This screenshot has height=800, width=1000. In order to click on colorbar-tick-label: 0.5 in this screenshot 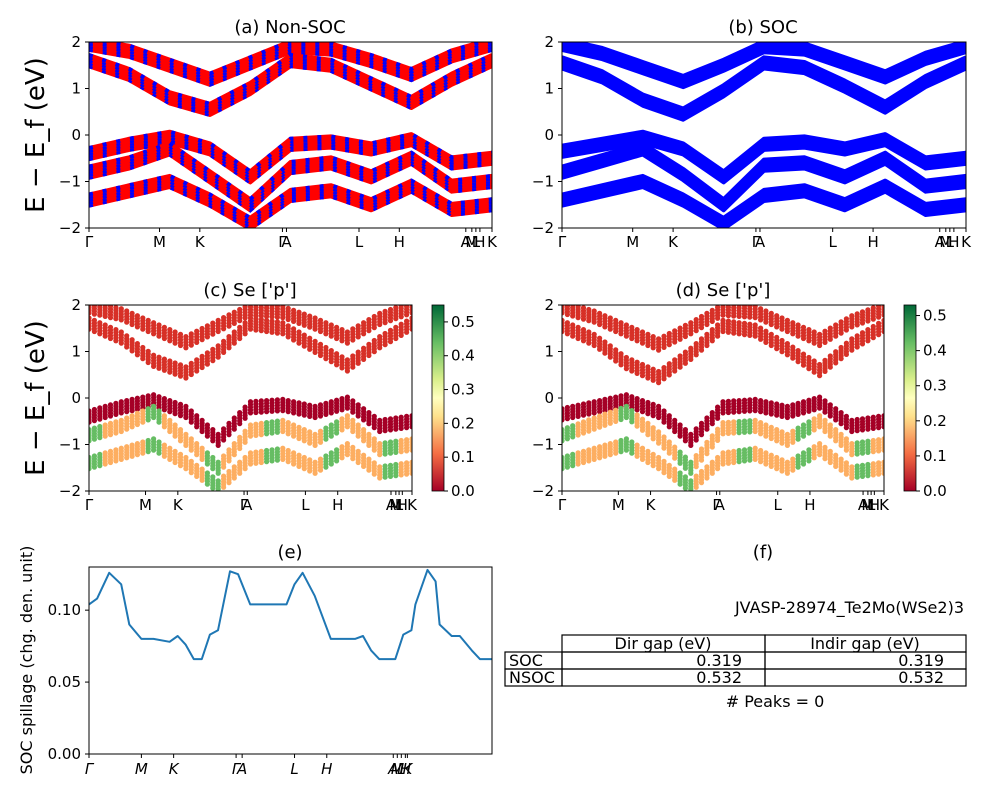, I will do `click(935, 316)`.